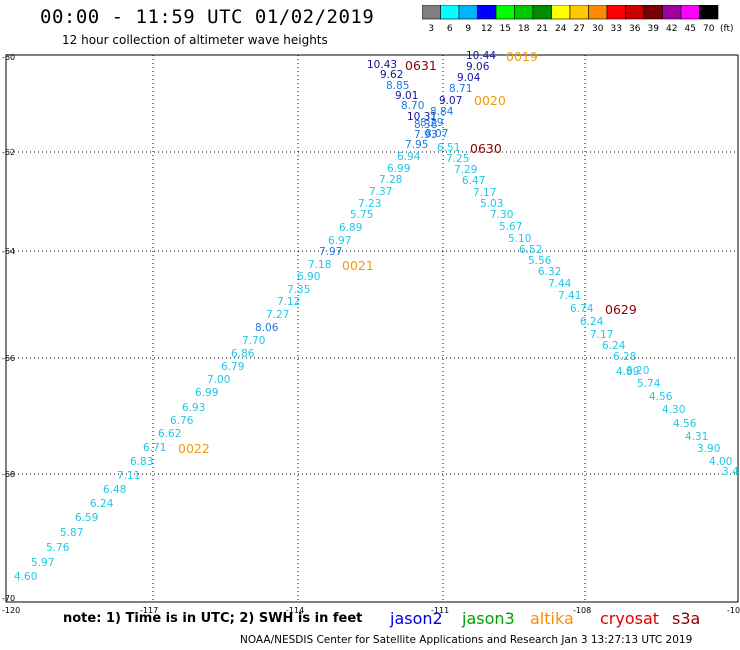 Image resolution: width=740 pixels, height=650 pixels. I want to click on swh-value: 7.44, so click(560, 284).